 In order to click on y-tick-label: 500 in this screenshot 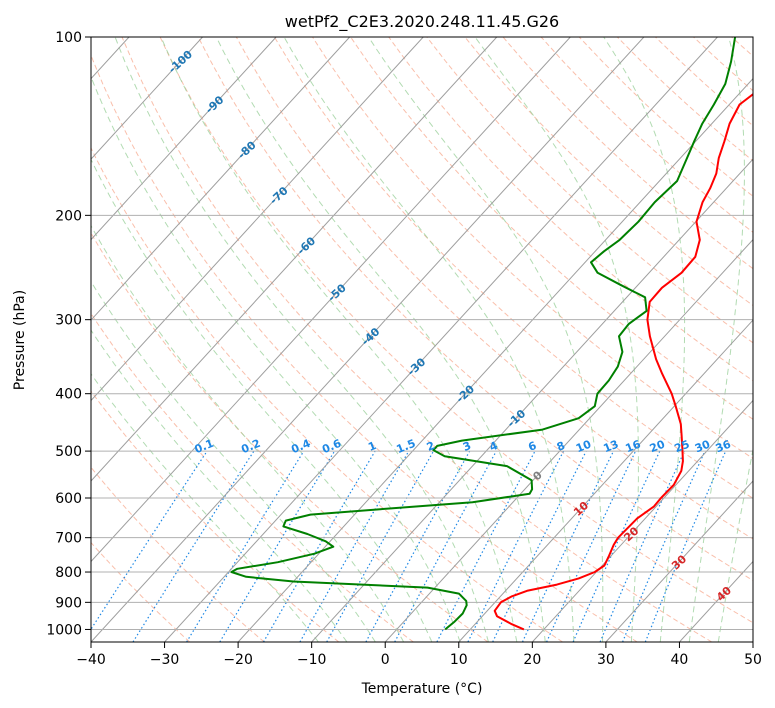, I will do `click(68, 452)`.